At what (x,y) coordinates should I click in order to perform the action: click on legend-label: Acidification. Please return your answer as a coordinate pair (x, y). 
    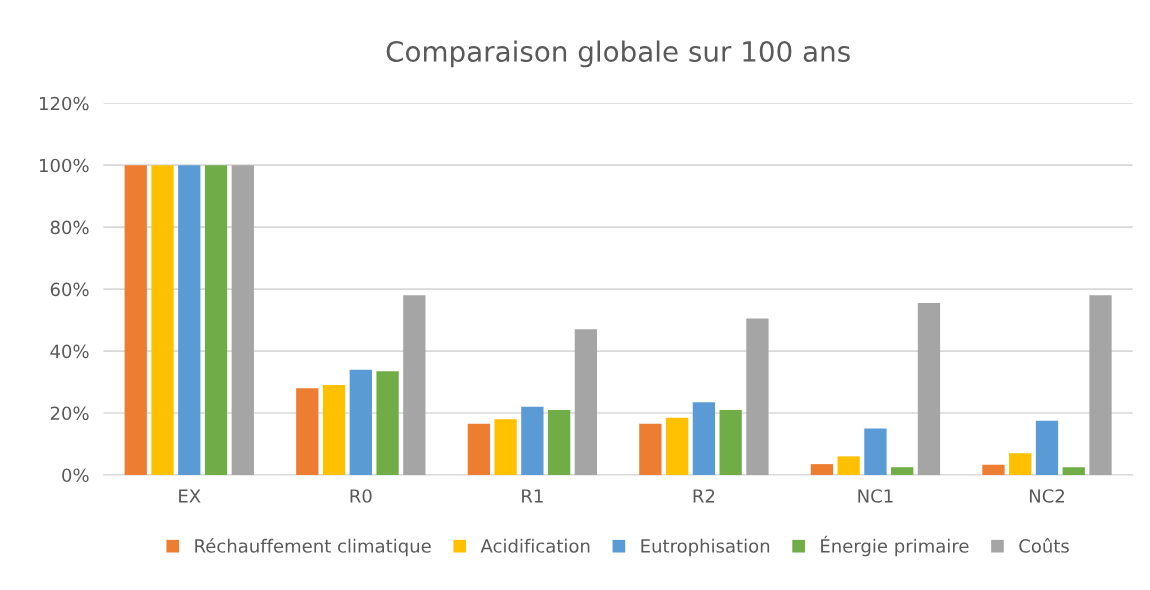
    Looking at the image, I should click on (535, 545).